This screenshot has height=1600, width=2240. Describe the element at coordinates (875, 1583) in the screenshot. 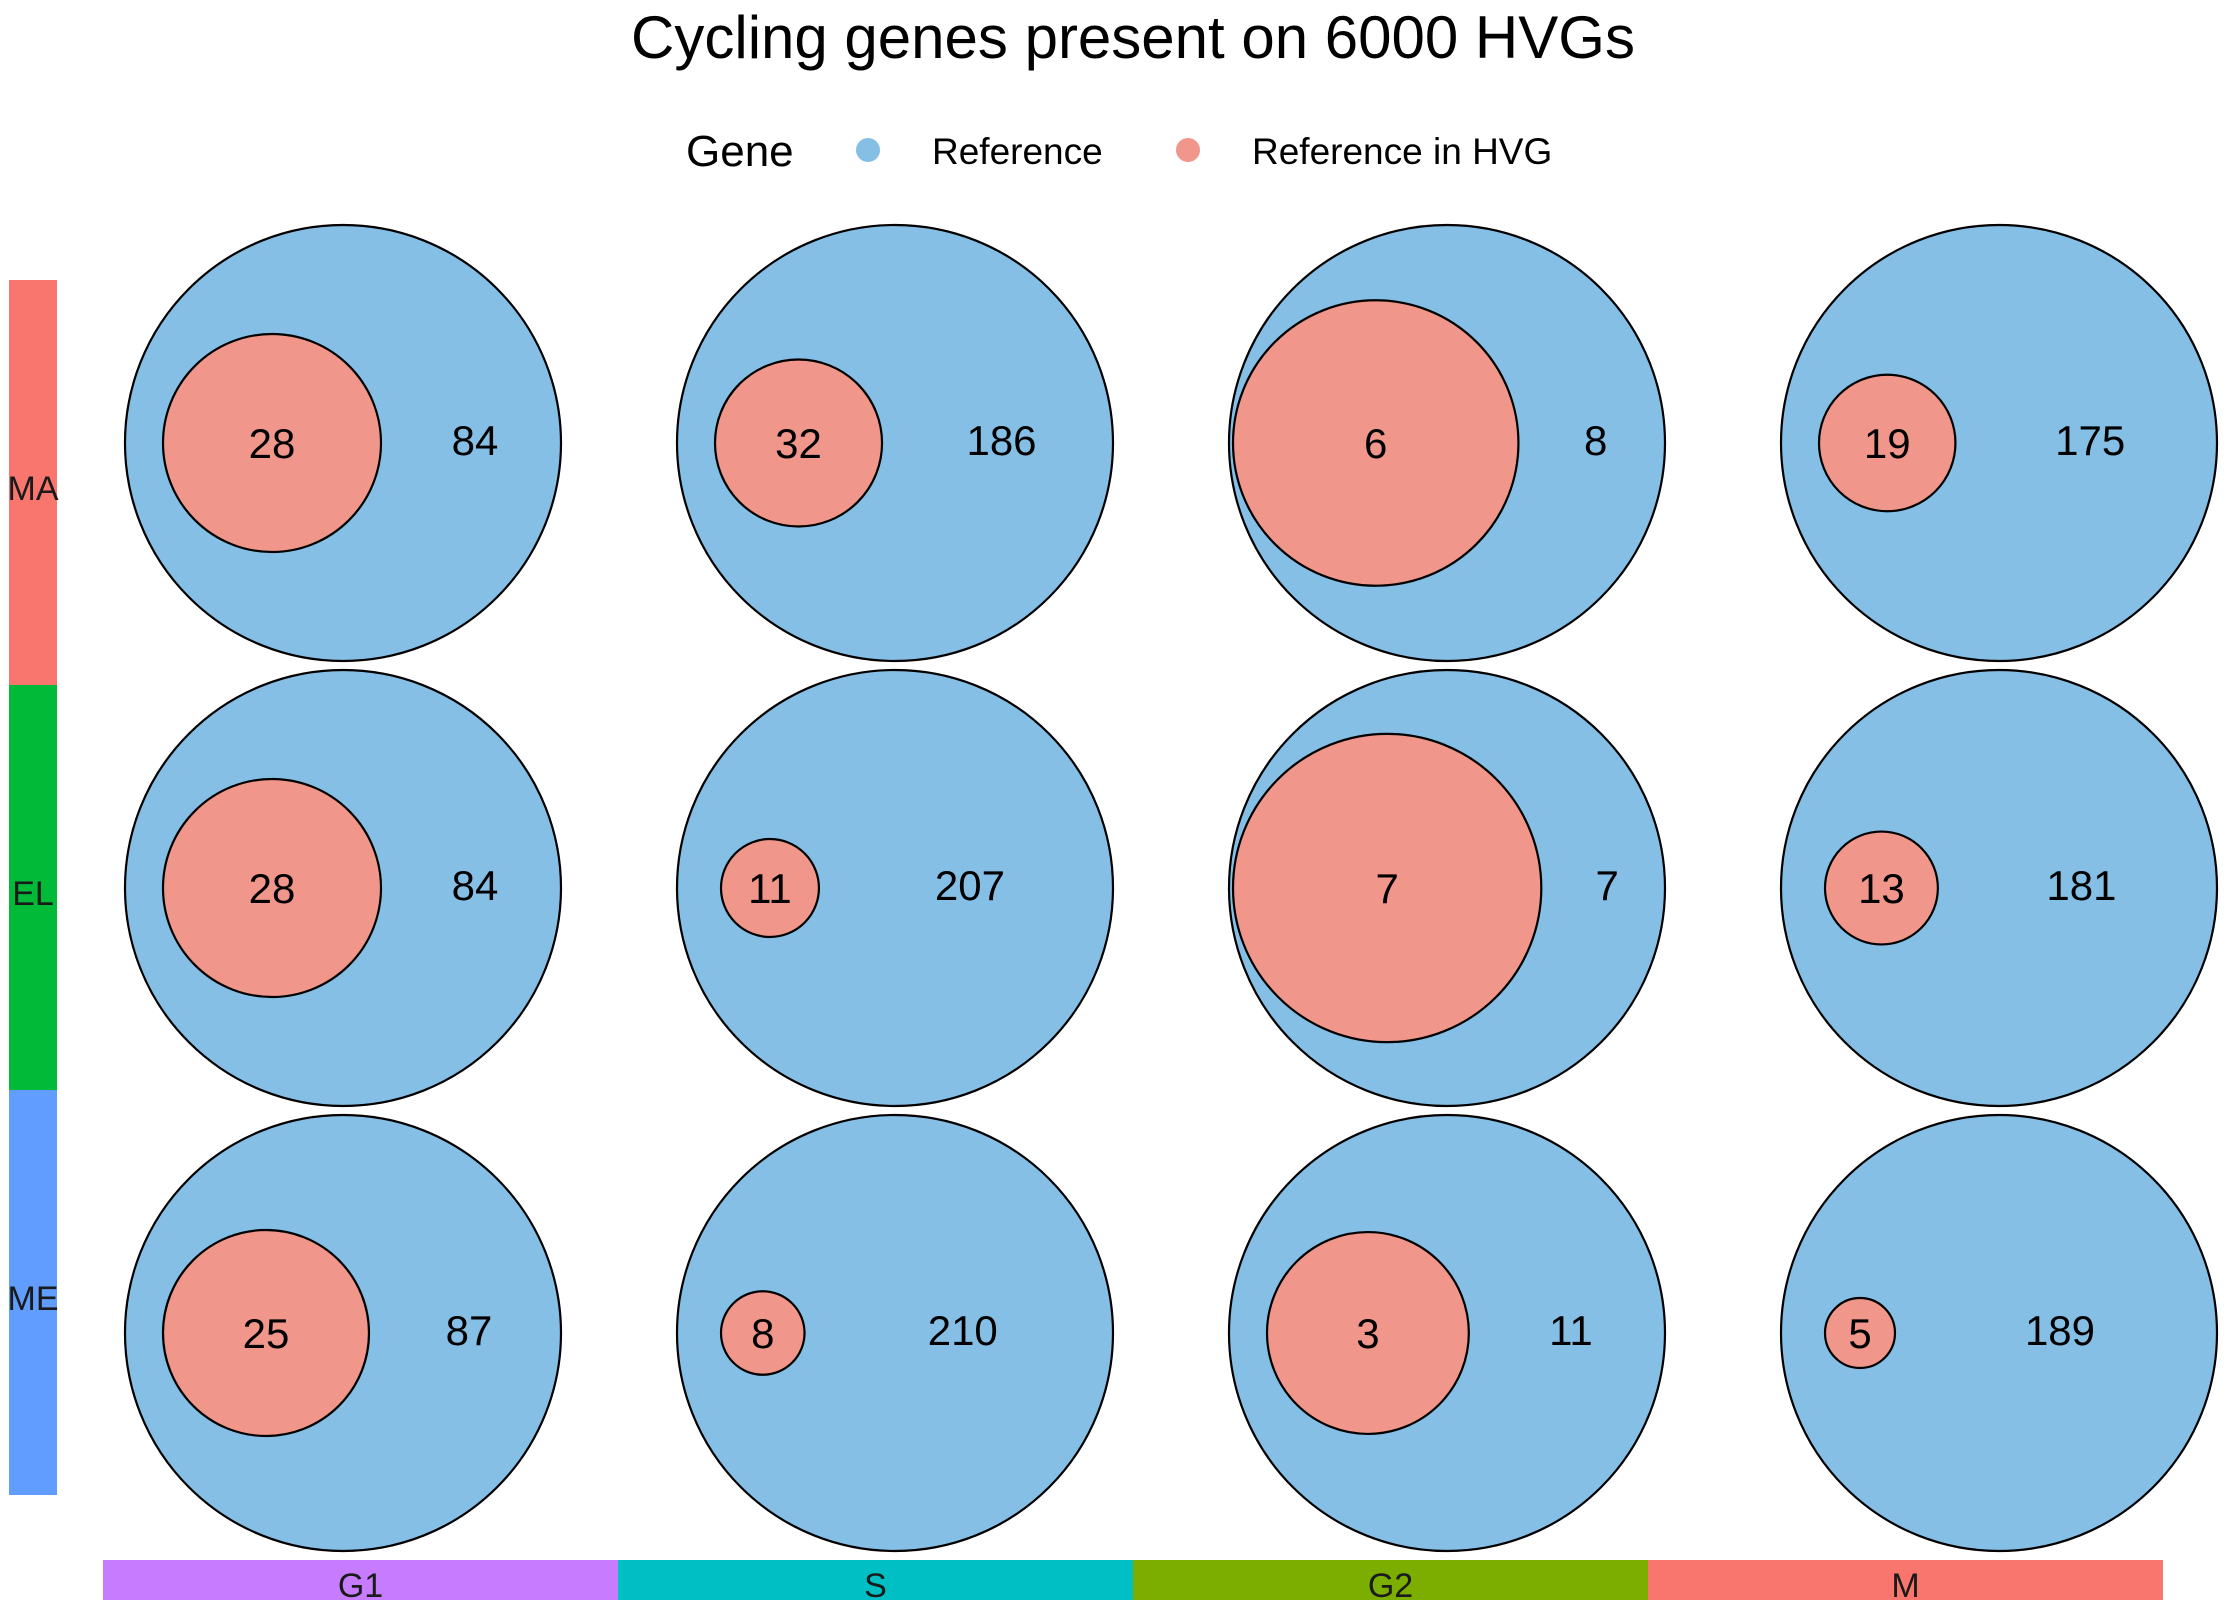

I see `column-strip-label: S` at that location.